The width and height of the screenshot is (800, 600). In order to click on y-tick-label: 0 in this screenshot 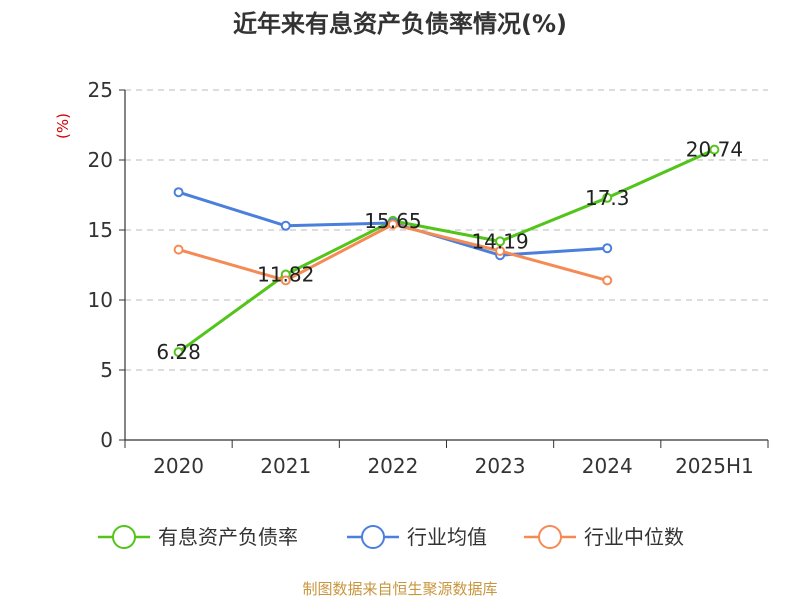, I will do `click(106, 440)`.